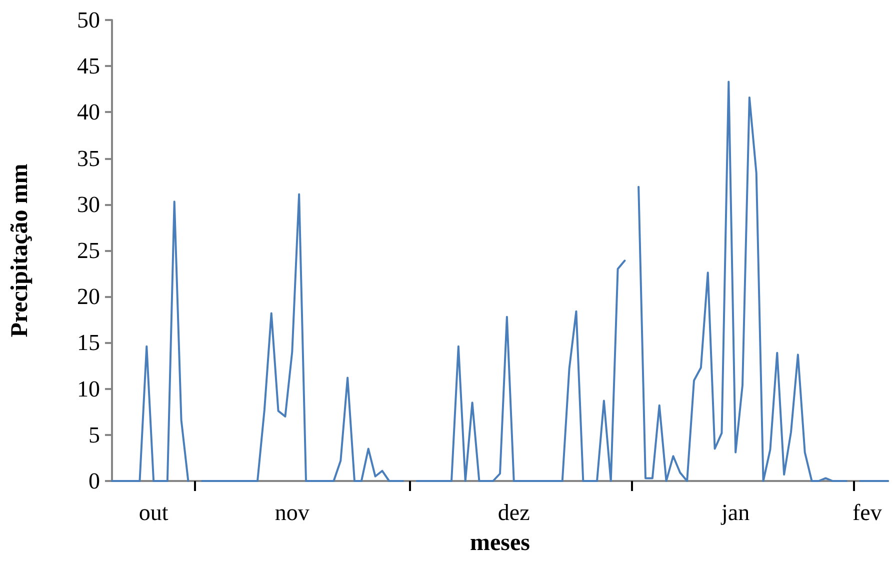 Image resolution: width=893 pixels, height=562 pixels. Describe the element at coordinates (94, 435) in the screenshot. I see `y-tick-label: 5` at that location.